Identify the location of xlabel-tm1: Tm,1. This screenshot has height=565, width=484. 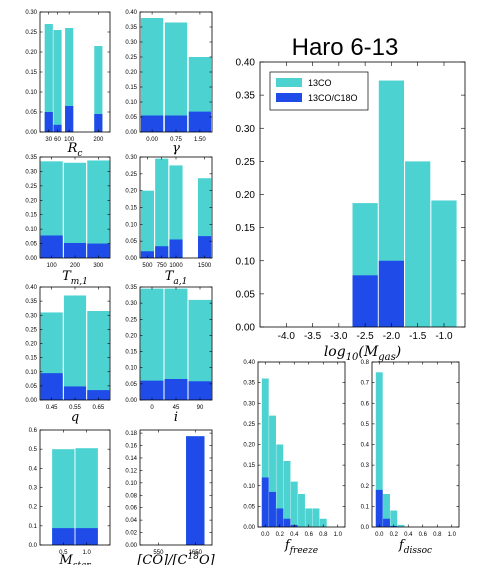
(75, 278).